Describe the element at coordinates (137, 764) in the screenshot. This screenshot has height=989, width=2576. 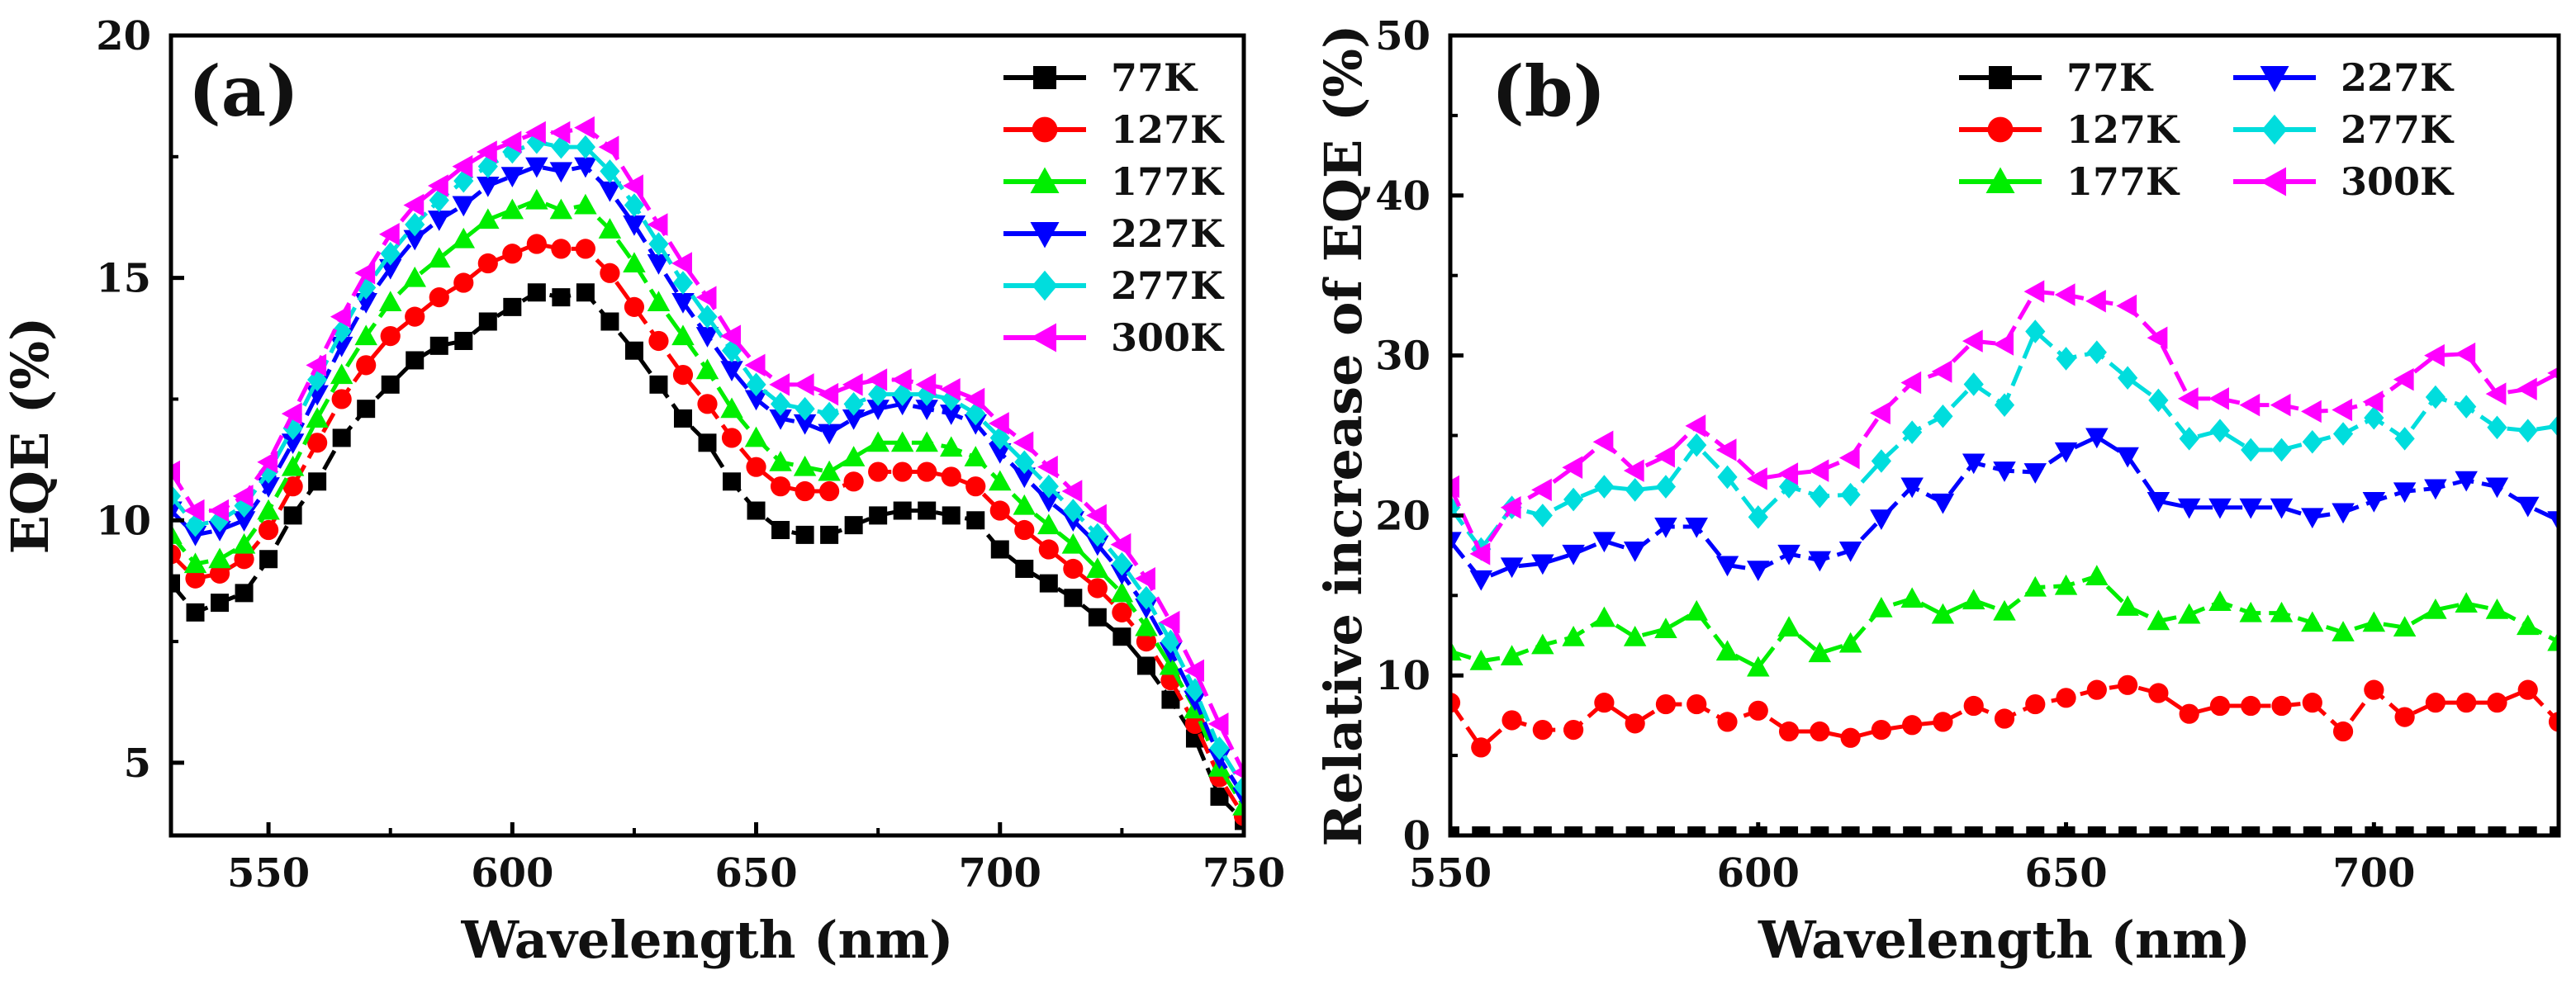
I see `y-tick-label: 5` at that location.